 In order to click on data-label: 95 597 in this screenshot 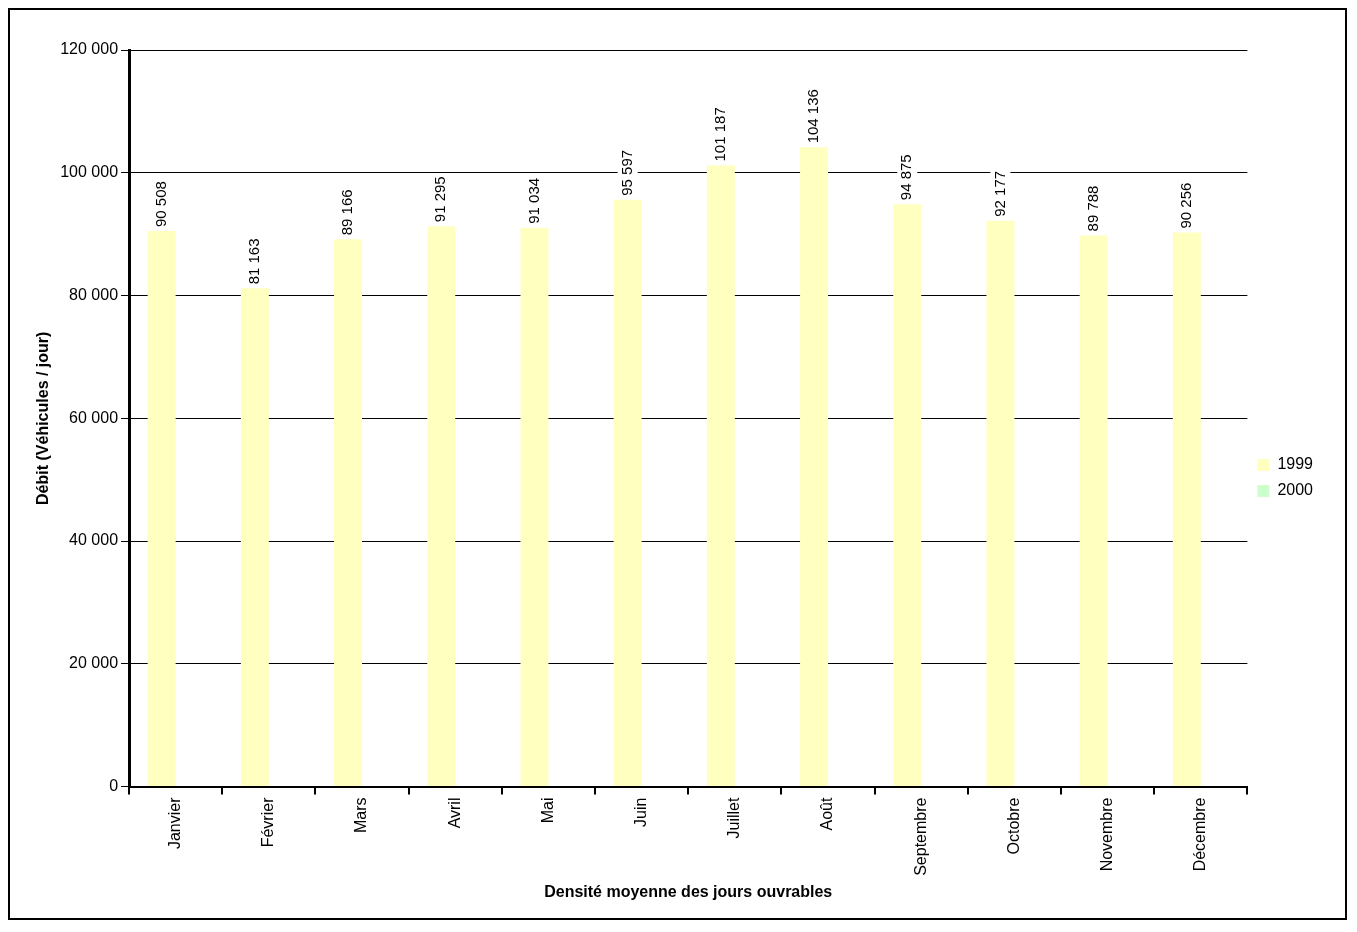, I will do `click(626, 172)`.